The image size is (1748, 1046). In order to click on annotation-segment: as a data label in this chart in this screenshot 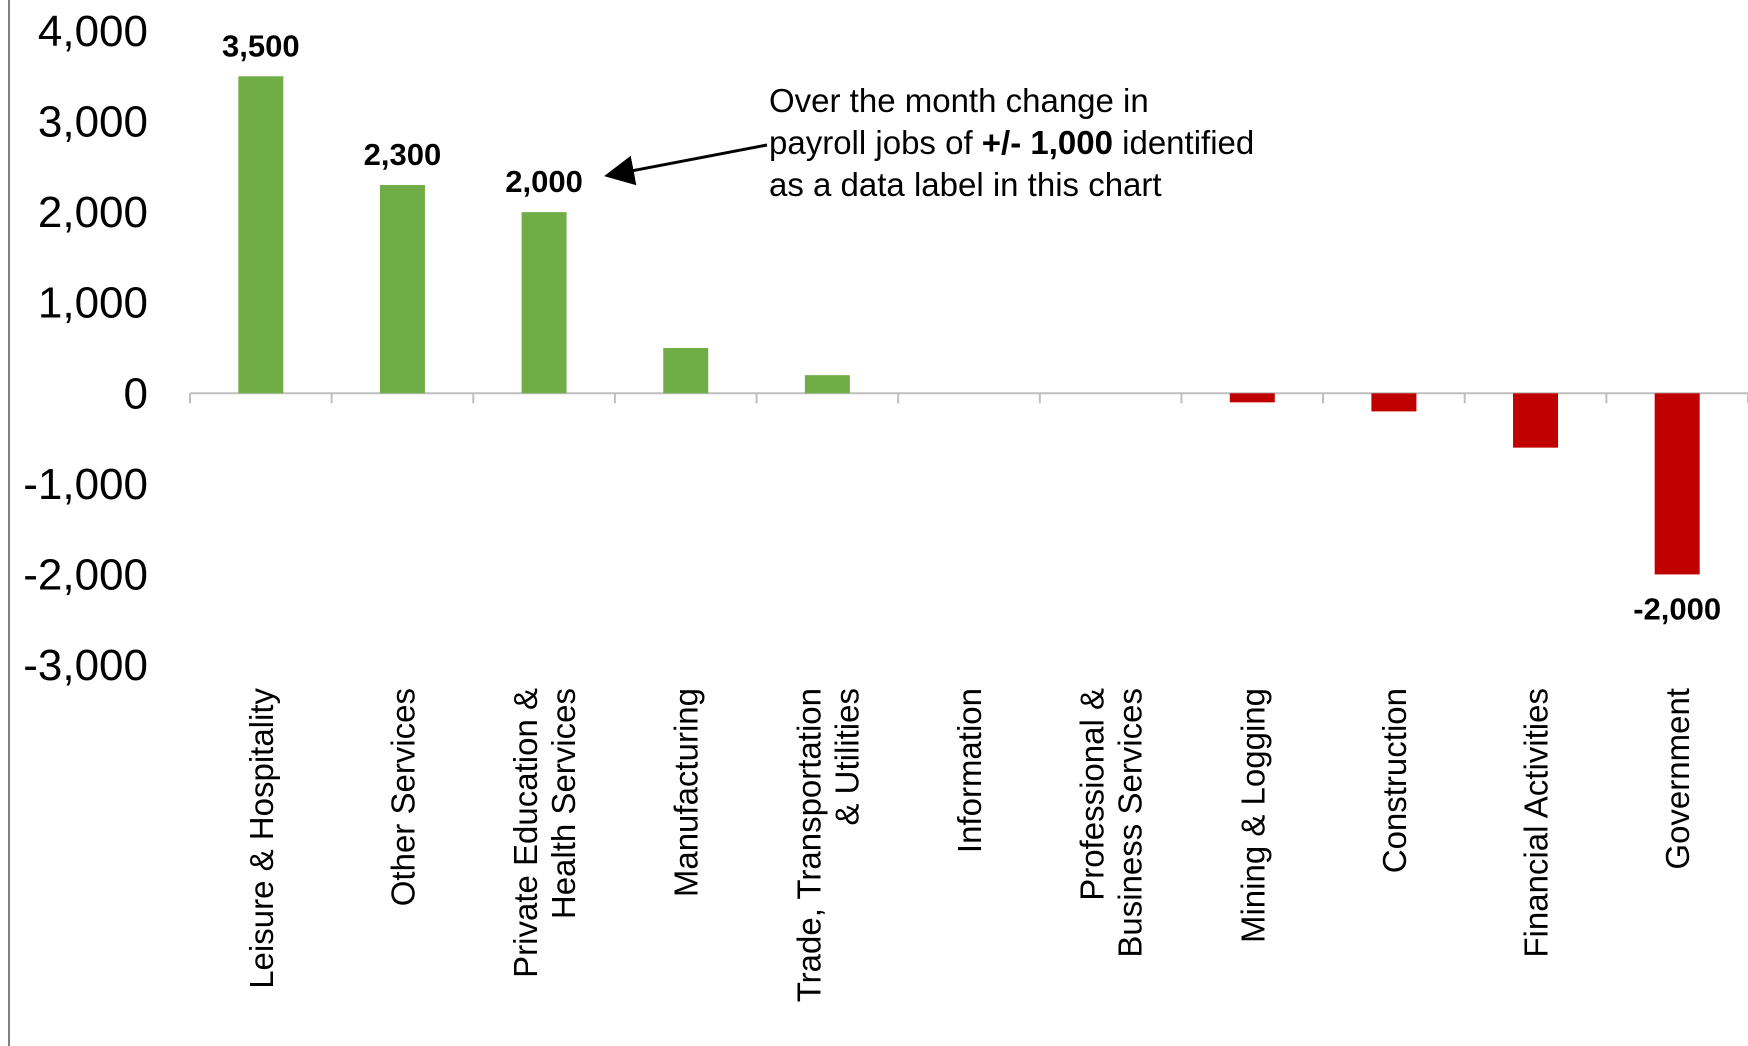, I will do `click(965, 184)`.